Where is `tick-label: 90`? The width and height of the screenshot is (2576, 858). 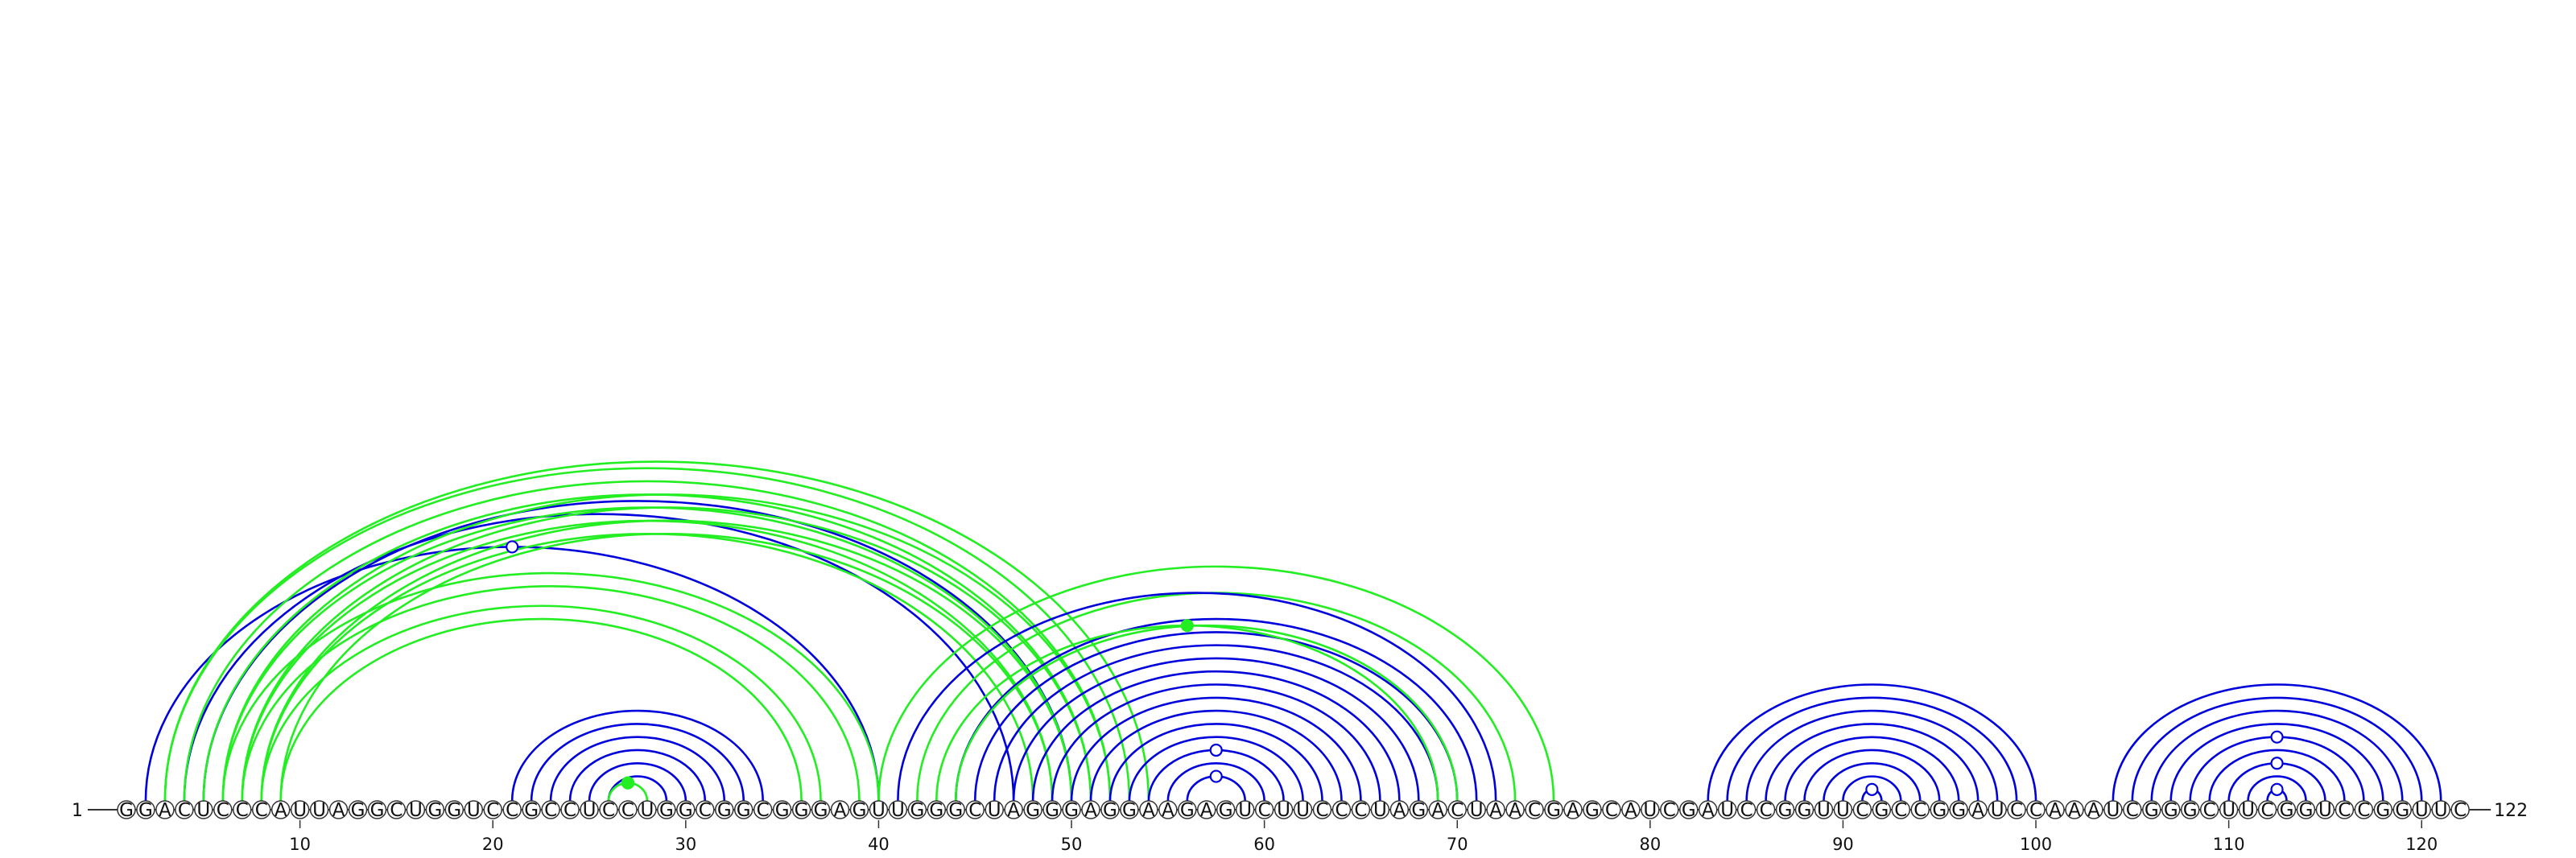
tick-label: 90 is located at coordinates (1843, 845).